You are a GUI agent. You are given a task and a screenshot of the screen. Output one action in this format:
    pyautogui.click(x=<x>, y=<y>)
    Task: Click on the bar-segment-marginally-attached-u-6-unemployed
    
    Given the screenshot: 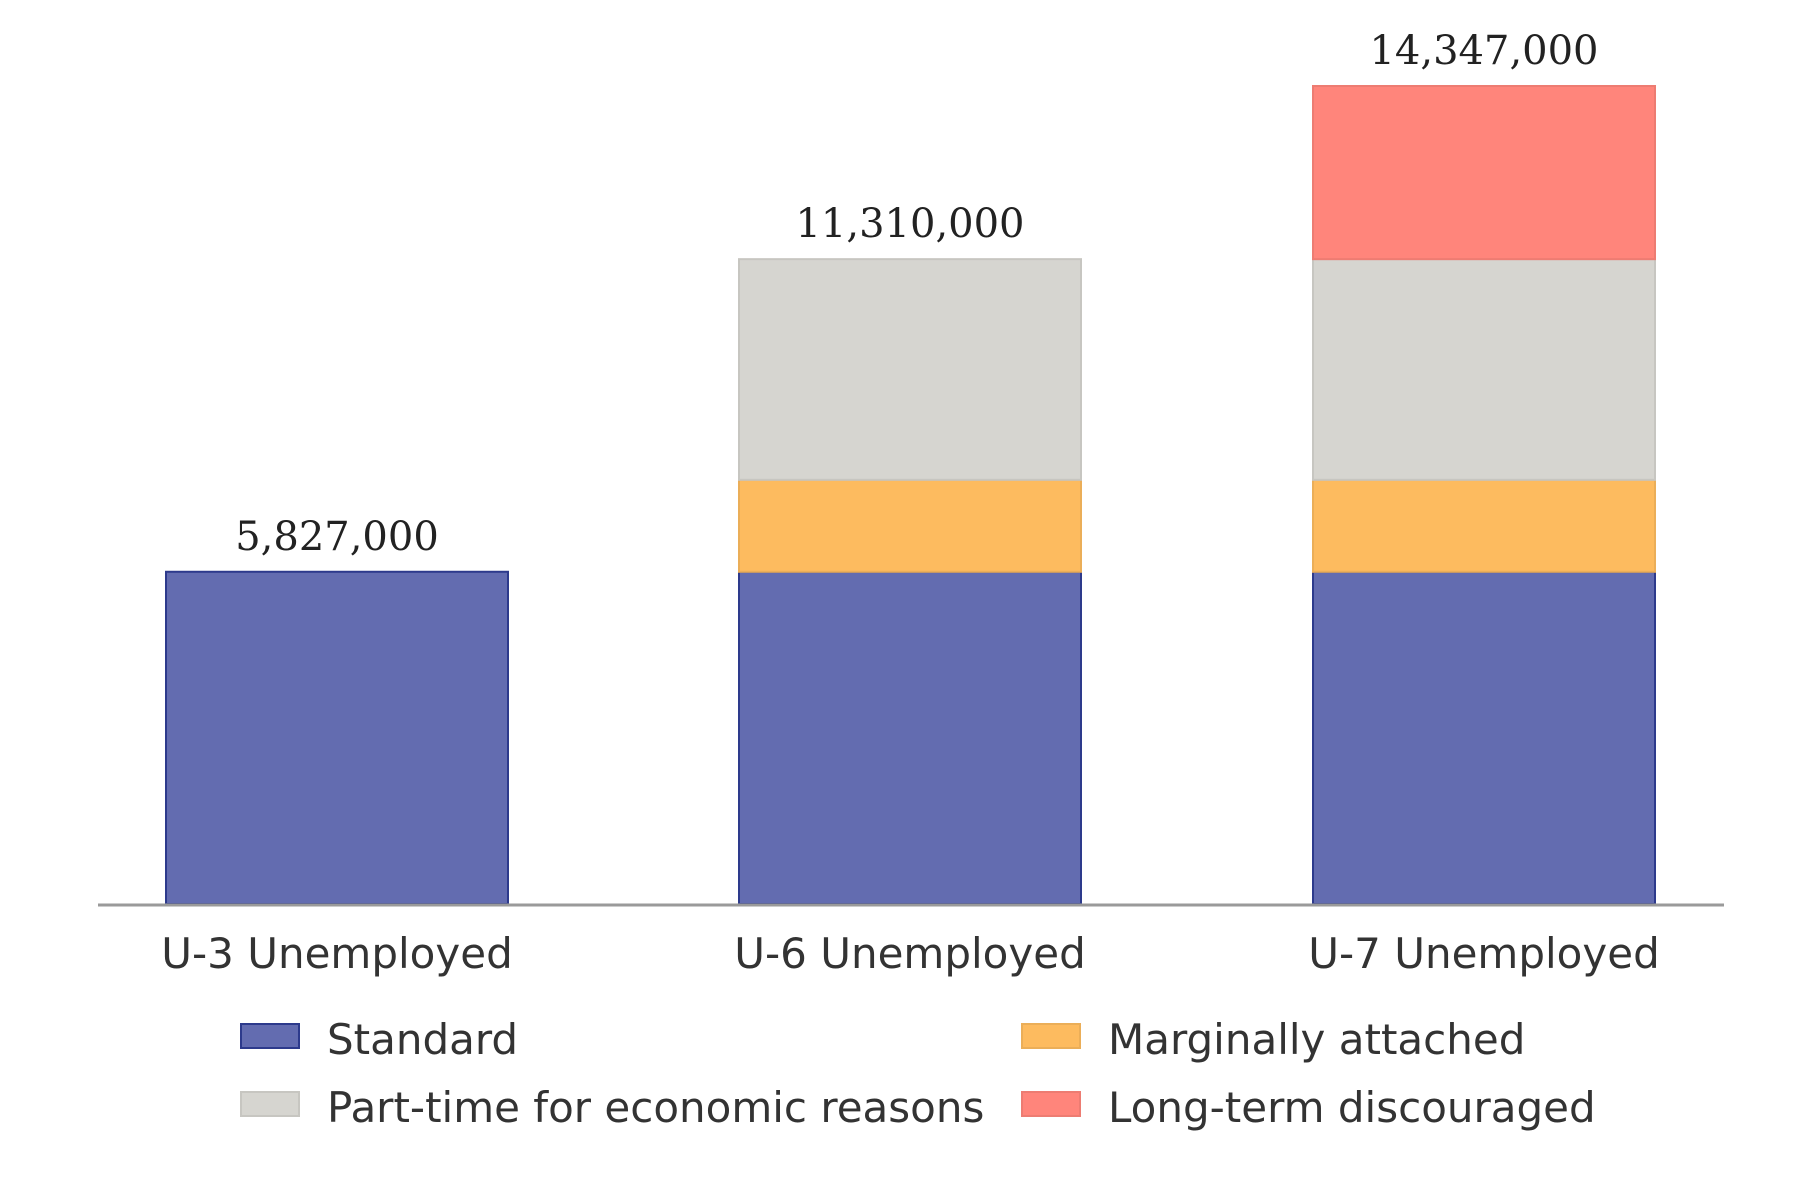 What is the action you would take?
    pyautogui.click(x=910, y=525)
    